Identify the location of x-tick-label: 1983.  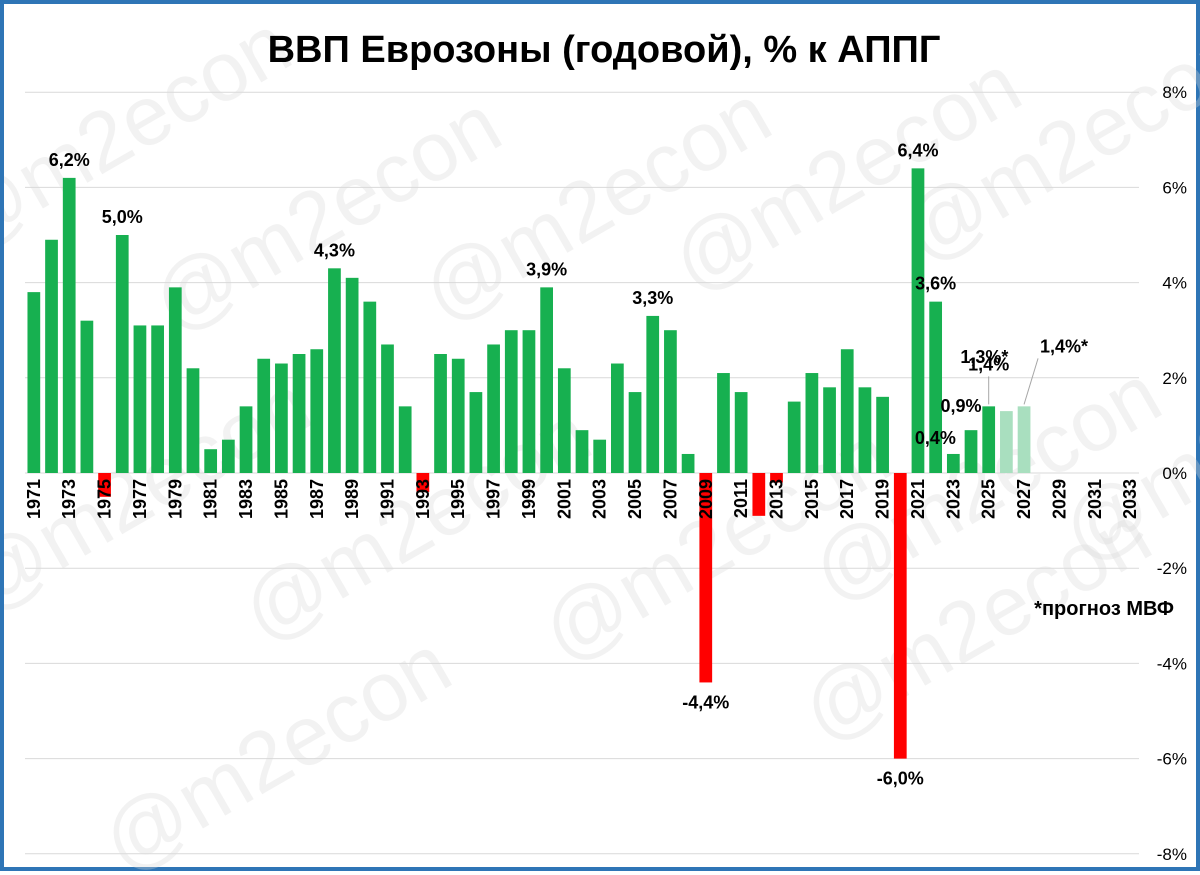
(246, 499).